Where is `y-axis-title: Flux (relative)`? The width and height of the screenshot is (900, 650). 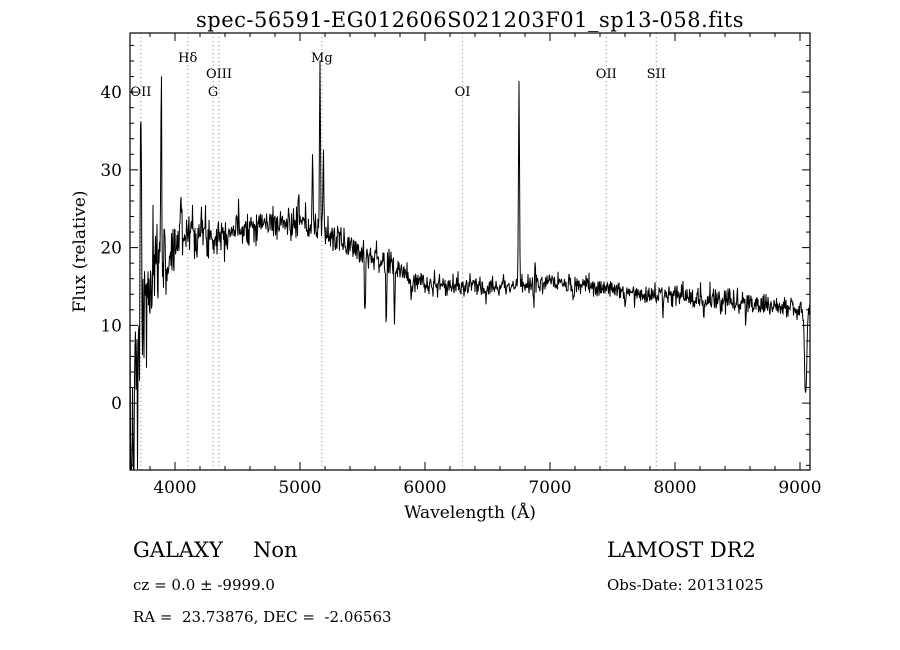 y-axis-title: Flux (relative) is located at coordinates (80, 251).